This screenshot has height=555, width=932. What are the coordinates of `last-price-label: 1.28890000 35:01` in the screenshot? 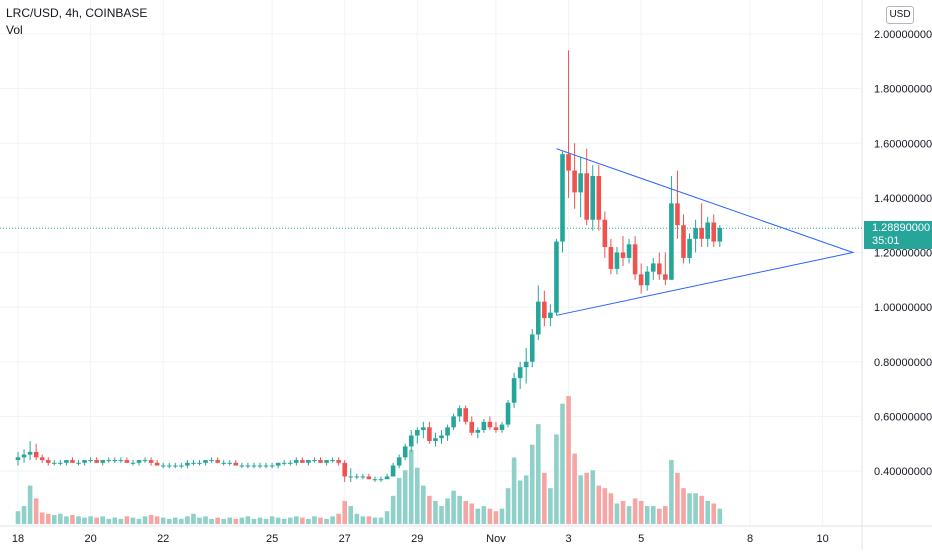 It's located at (898, 235).